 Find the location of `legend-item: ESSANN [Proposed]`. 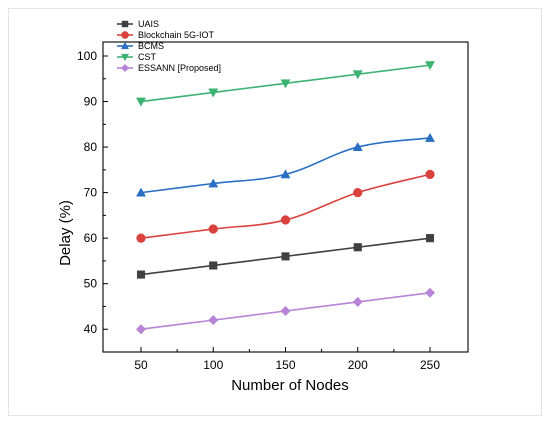

legend-item: ESSANN [Proposed] is located at coordinates (169, 68).